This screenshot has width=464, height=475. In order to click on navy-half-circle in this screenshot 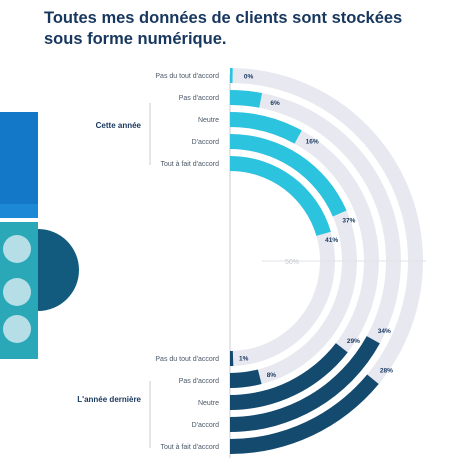, I will do `click(58, 270)`.